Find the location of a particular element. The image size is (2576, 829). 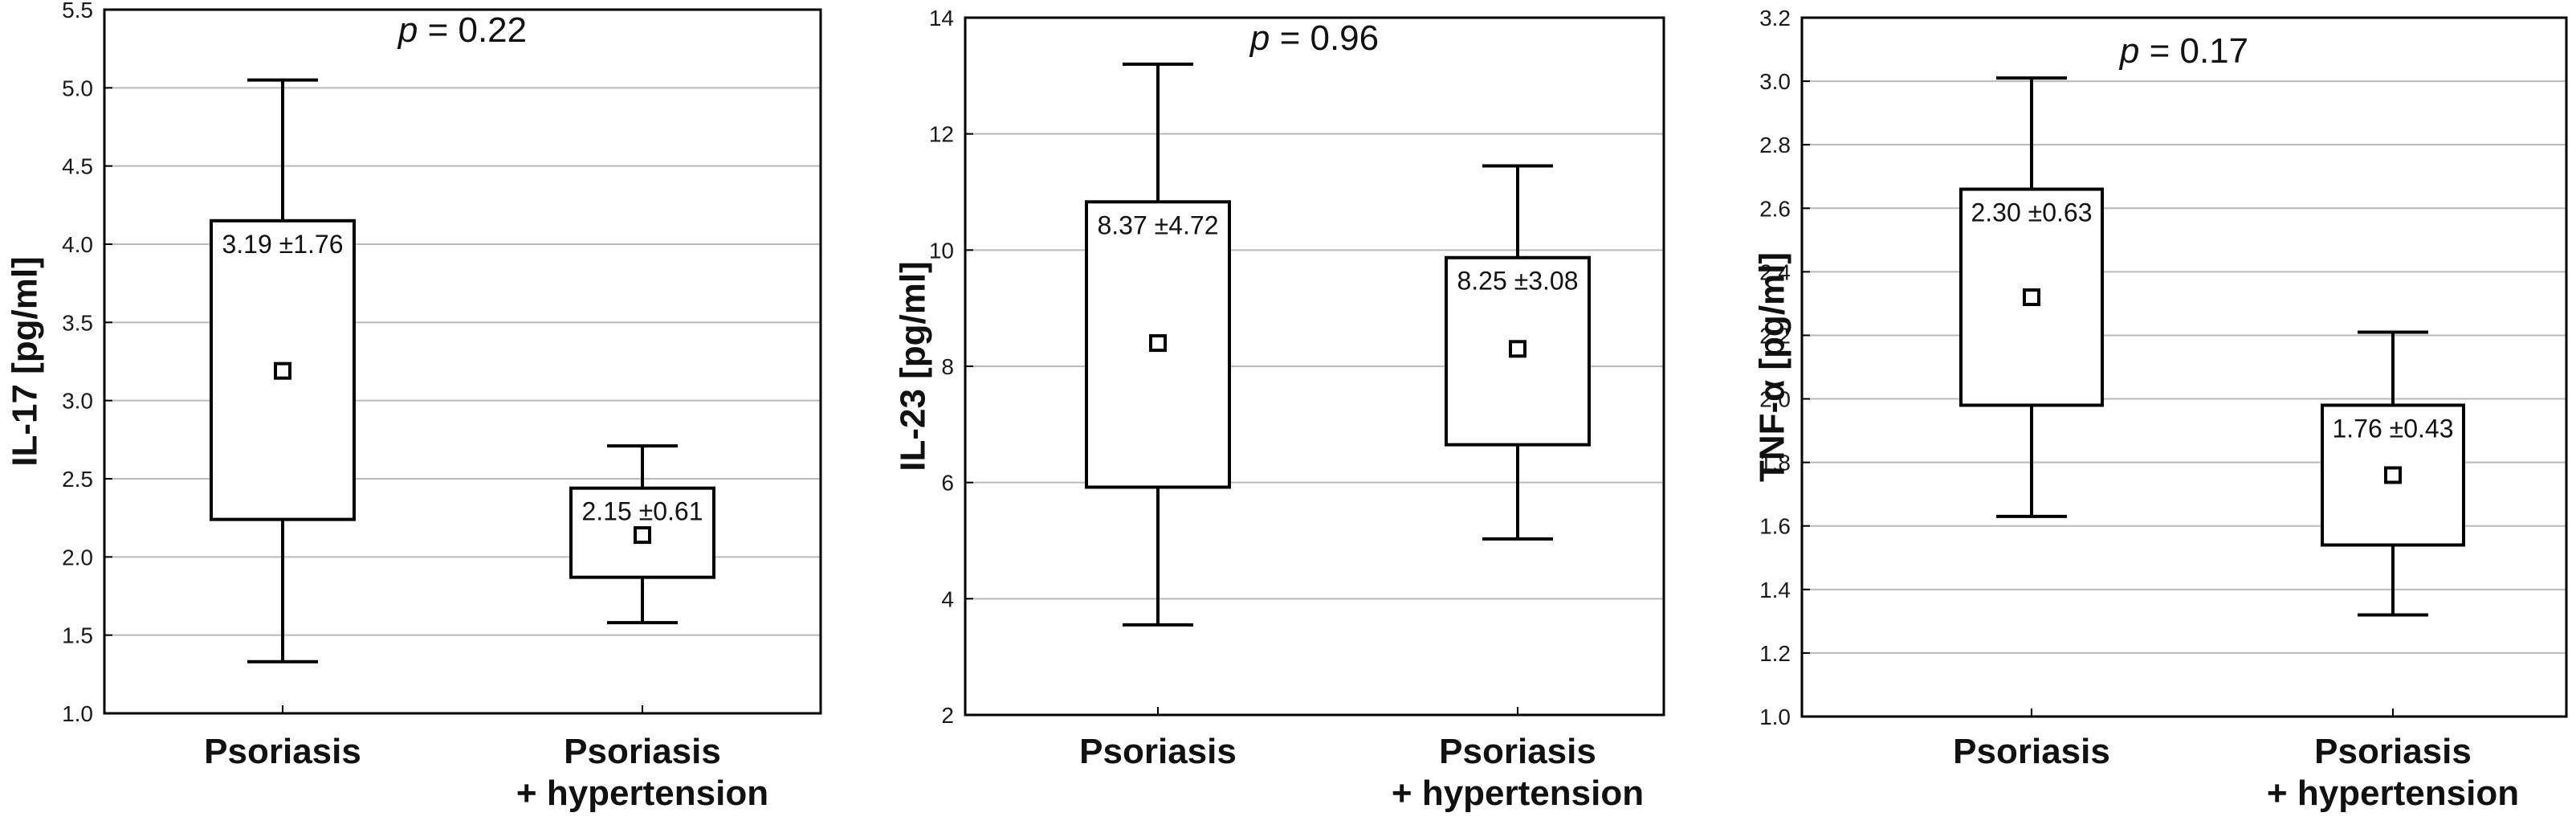

y-tick-label: 1.2 is located at coordinates (1775, 653).